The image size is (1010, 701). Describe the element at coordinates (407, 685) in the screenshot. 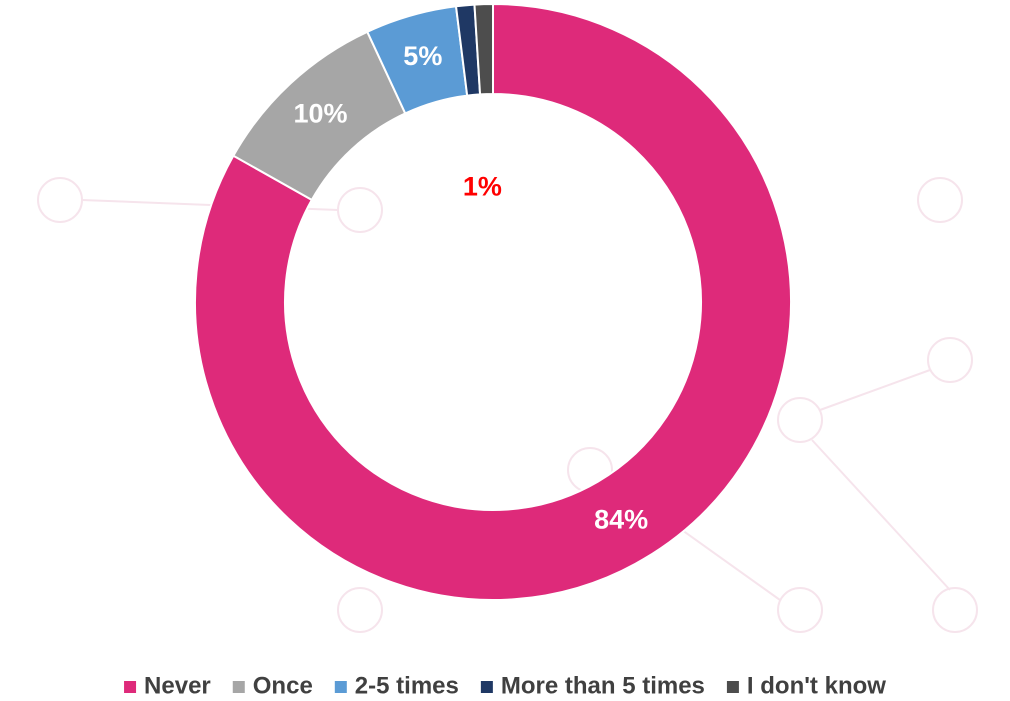

I see `legend-label: 2-5 times` at that location.